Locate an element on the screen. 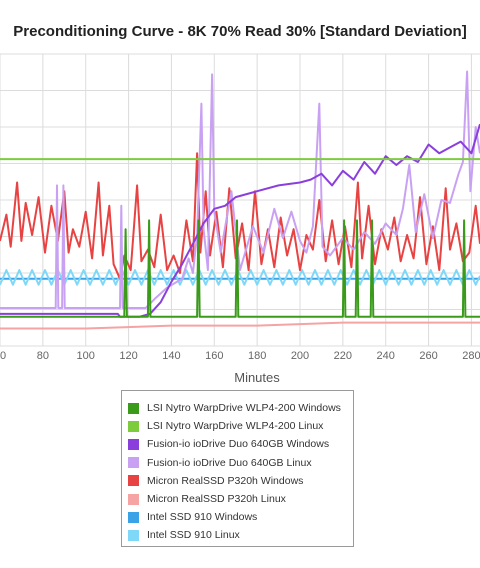  x-tick-label: 260 is located at coordinates (428, 356).